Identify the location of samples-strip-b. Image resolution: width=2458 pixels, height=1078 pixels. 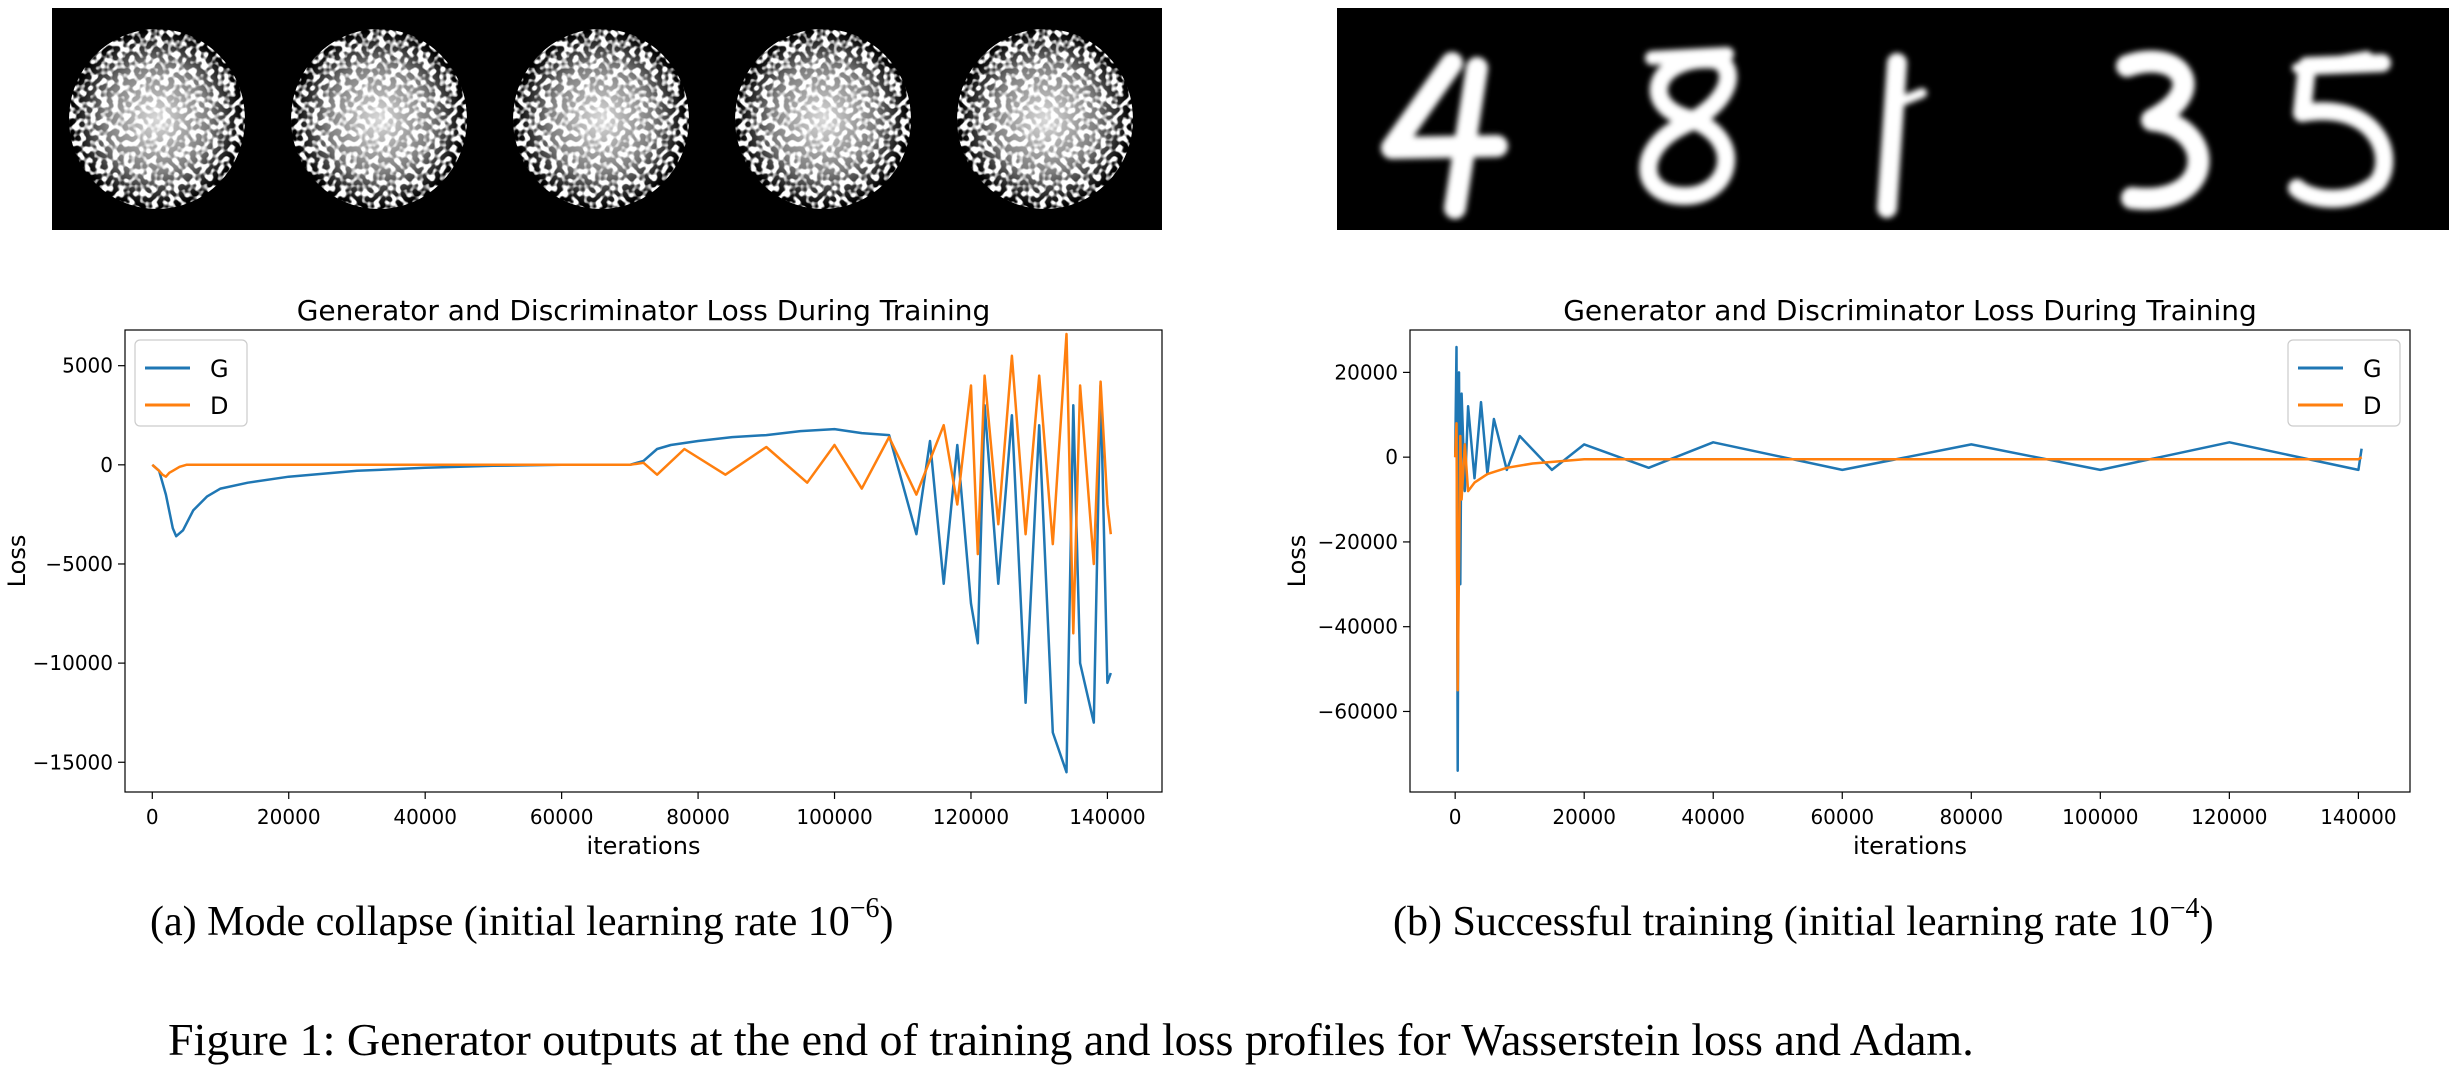
(1893, 119).